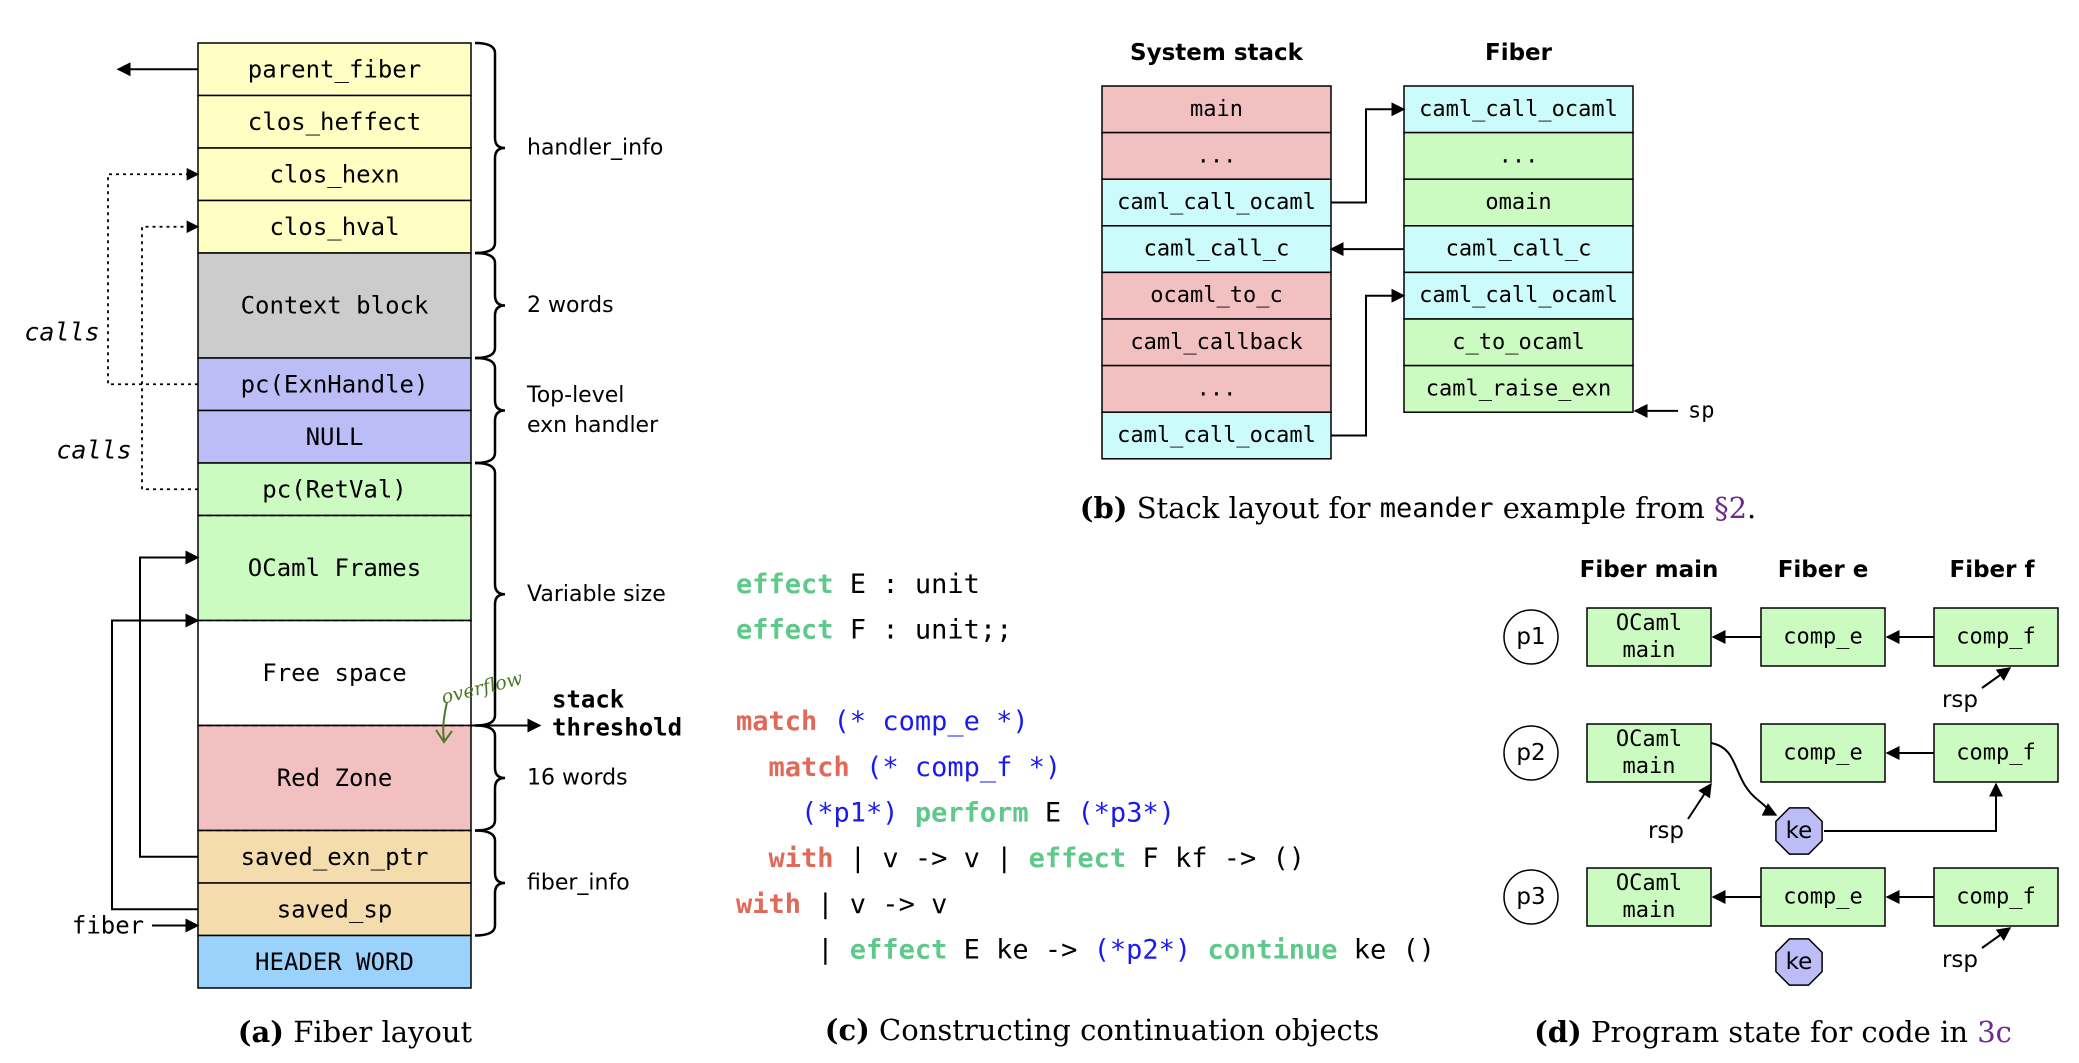 Image resolution: width=2079 pixels, height=1063 pixels. Describe the element at coordinates (335, 857) in the screenshot. I see `fiber-cell-label: saved_exn_ptr` at that location.